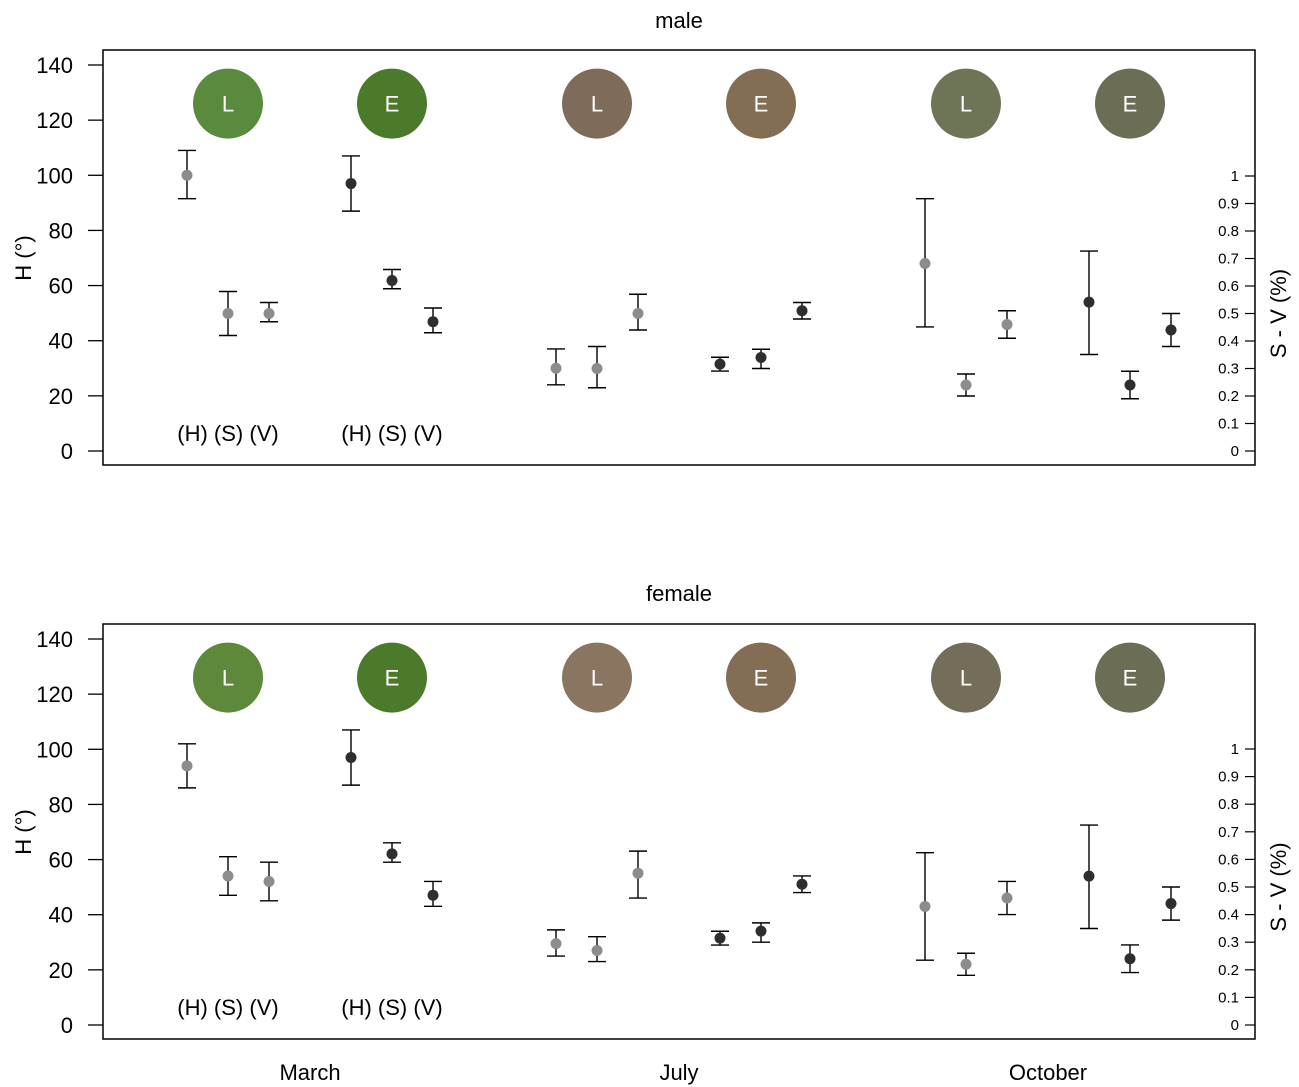 This screenshot has height=1087, width=1299. I want to click on group-l-march: L, so click(228, 772).